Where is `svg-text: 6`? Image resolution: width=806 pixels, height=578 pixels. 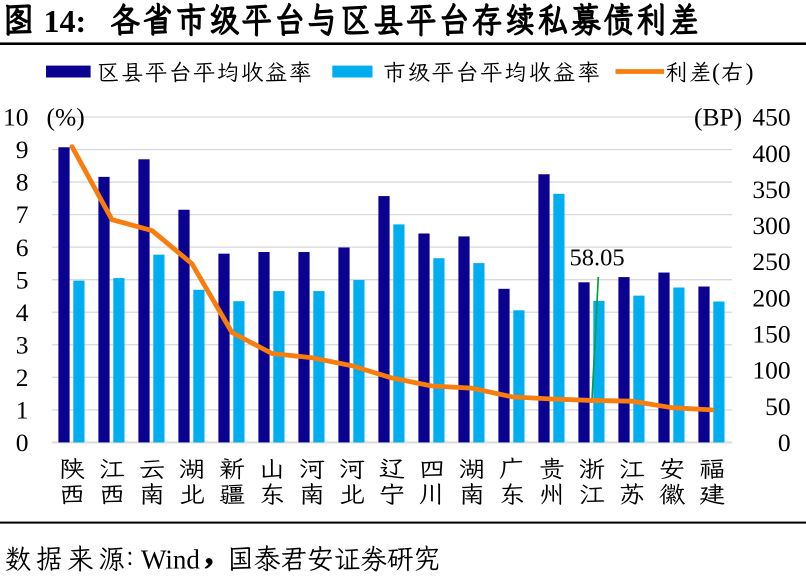 svg-text: 6 is located at coordinates (22, 247).